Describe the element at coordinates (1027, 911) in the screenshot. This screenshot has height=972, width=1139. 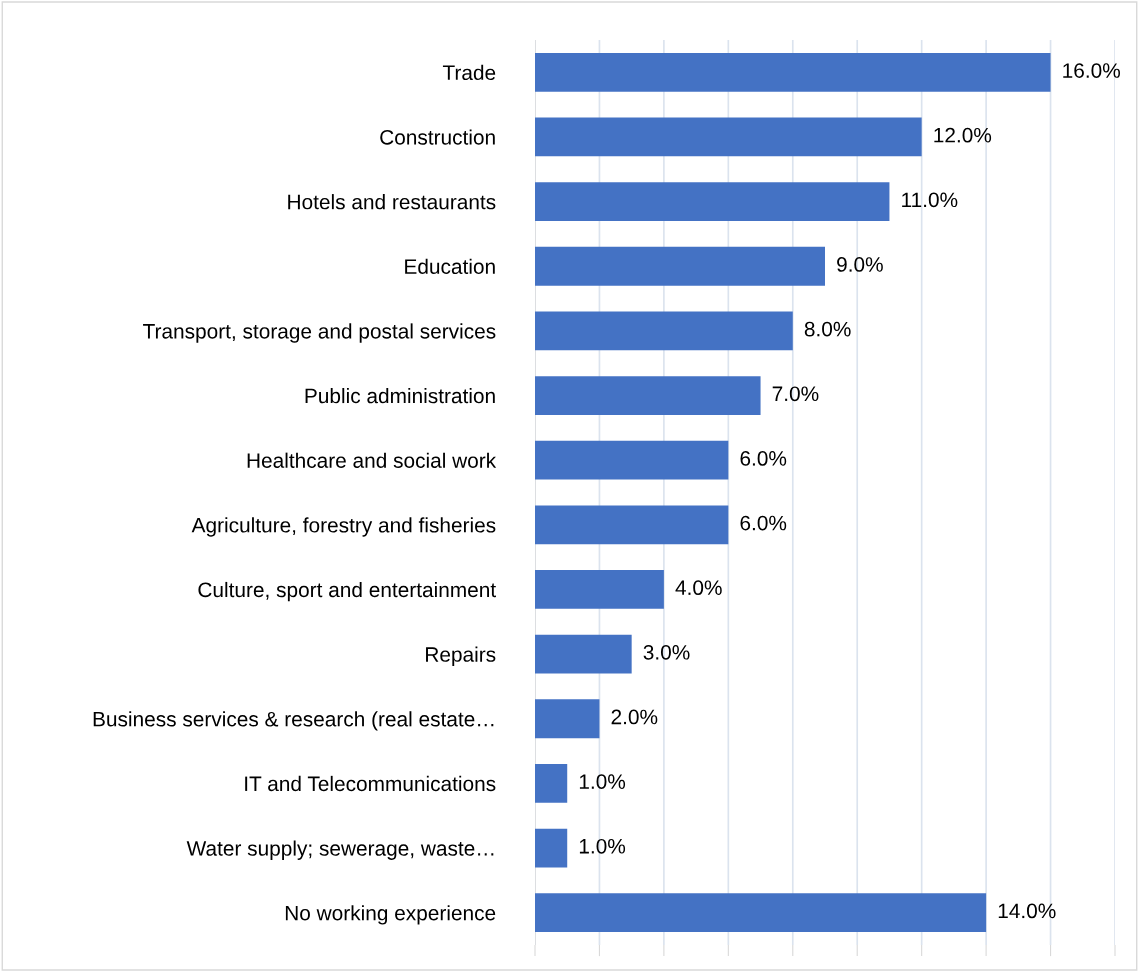
I see `data-label: 14.0%` at that location.